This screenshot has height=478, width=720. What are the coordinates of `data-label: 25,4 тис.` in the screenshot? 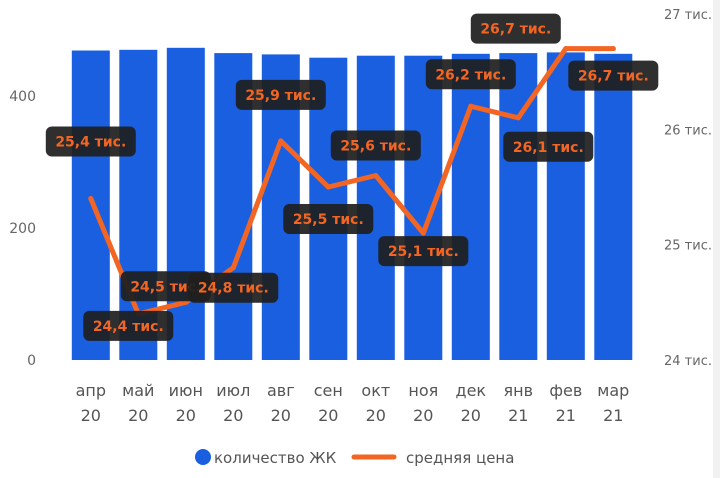 It's located at (90, 141).